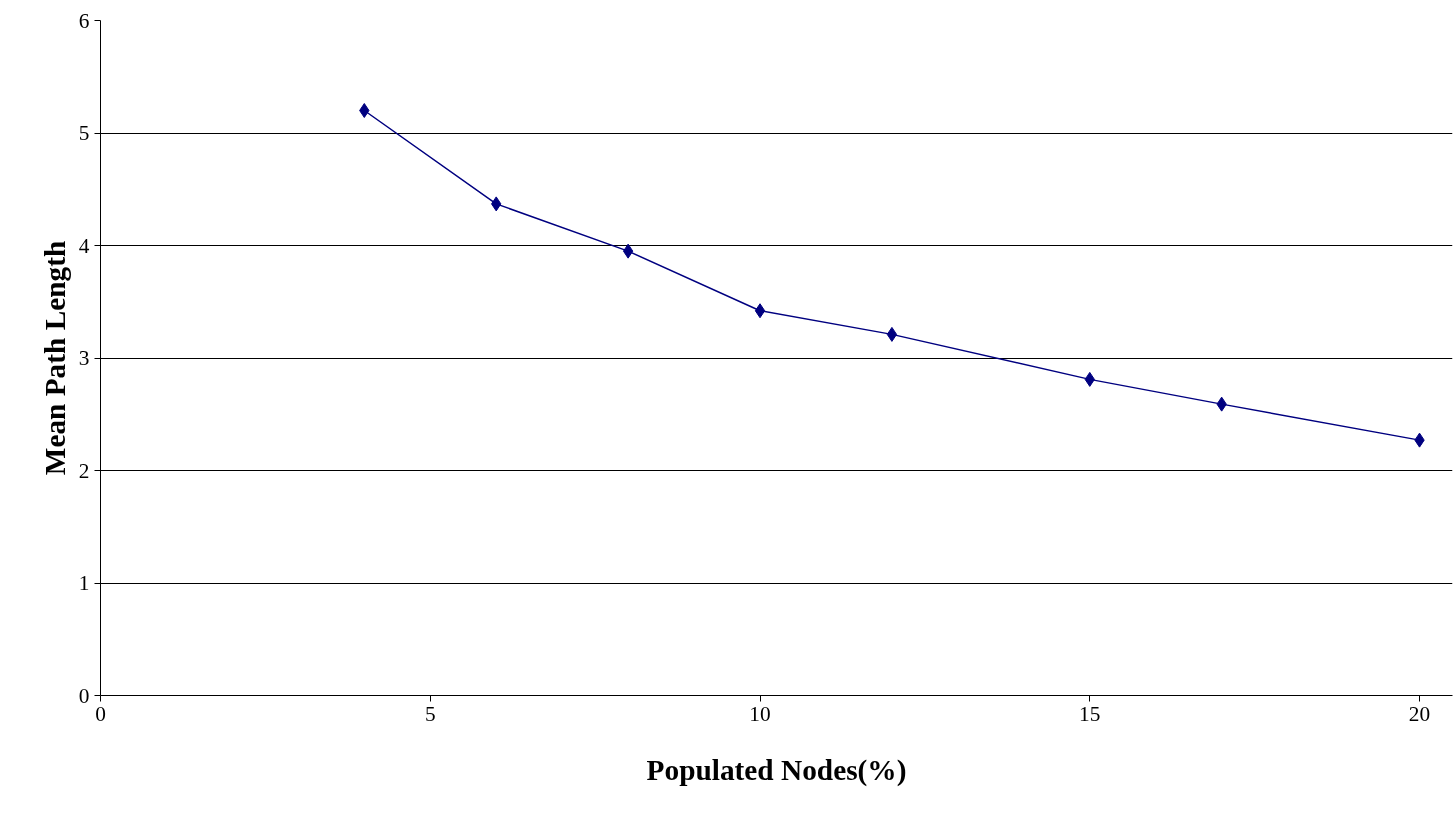  What do you see at coordinates (1419, 713) in the screenshot?
I see `x-tick-label: 20` at bounding box center [1419, 713].